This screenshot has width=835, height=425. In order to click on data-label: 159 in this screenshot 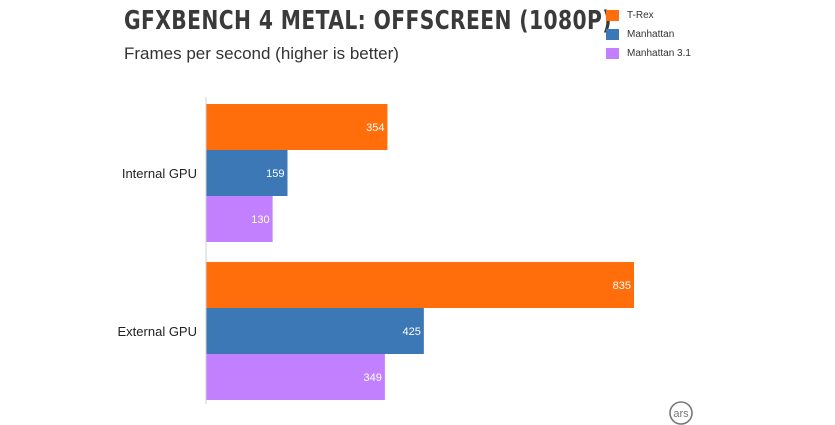, I will do `click(275, 174)`.